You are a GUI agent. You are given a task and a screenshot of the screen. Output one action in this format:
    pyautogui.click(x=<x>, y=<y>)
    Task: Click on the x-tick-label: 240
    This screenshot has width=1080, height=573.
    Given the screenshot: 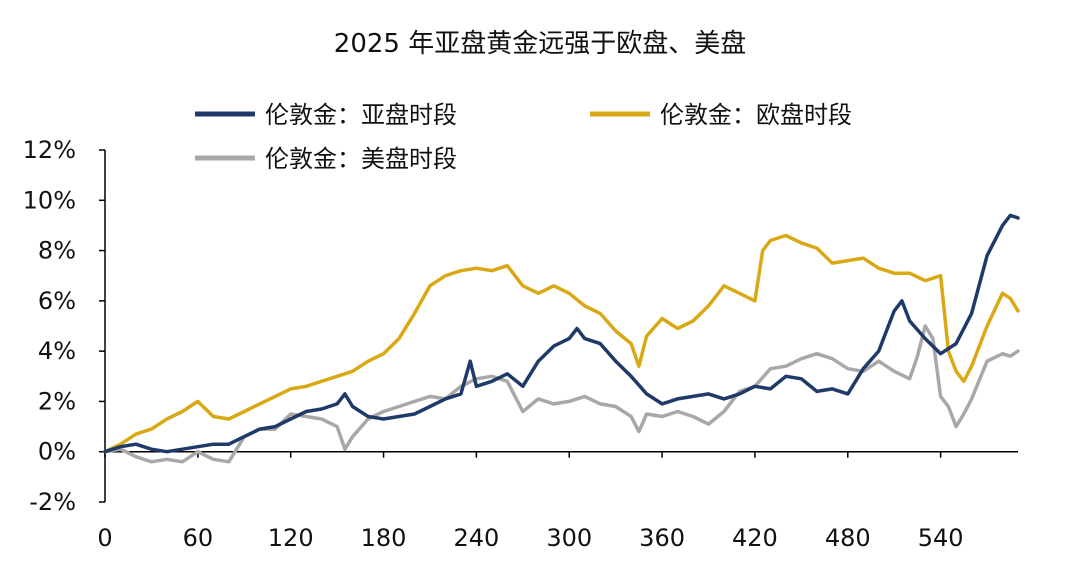 What is the action you would take?
    pyautogui.click(x=476, y=538)
    